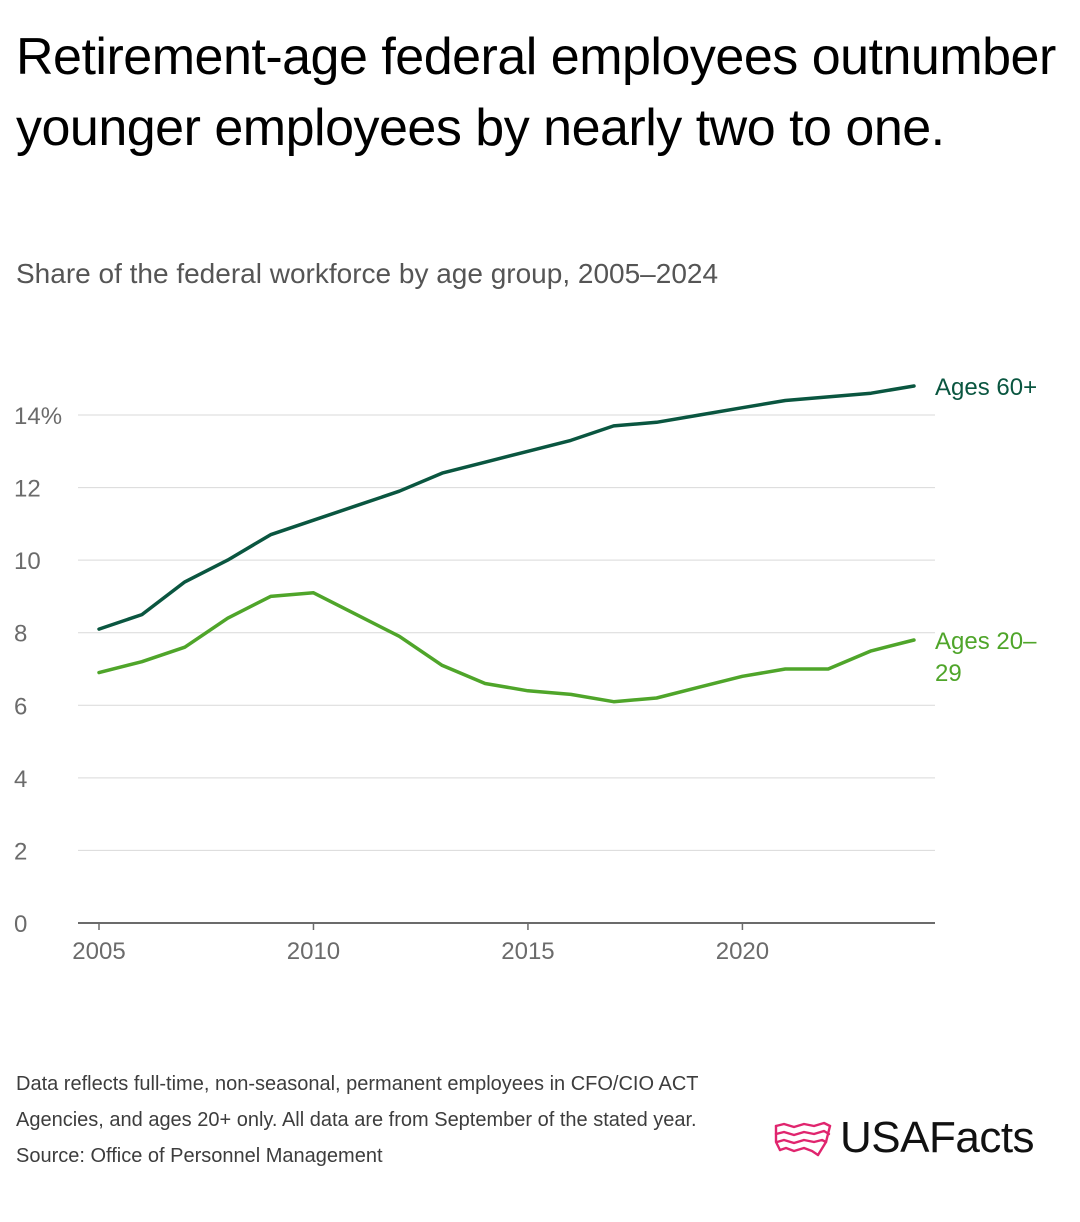  What do you see at coordinates (20, 706) in the screenshot?
I see `y-tick-label: 6` at bounding box center [20, 706].